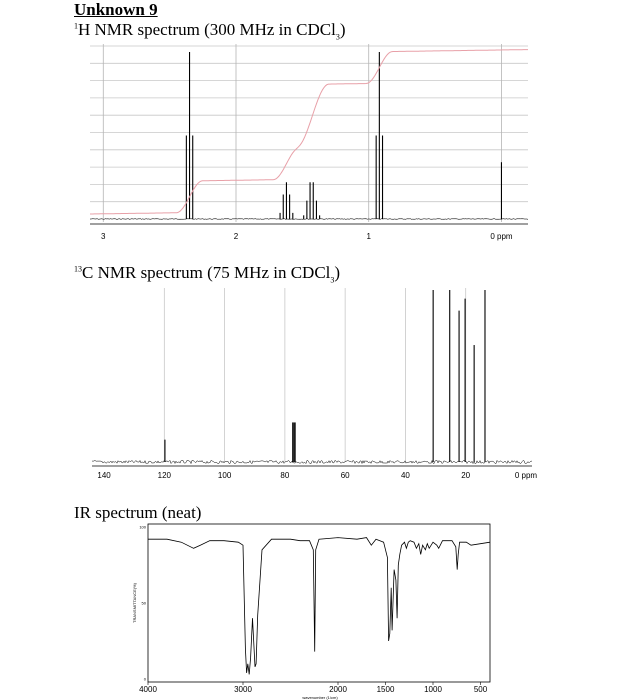  I want to click on c-nmr-tick-label: 120, so click(165, 475).